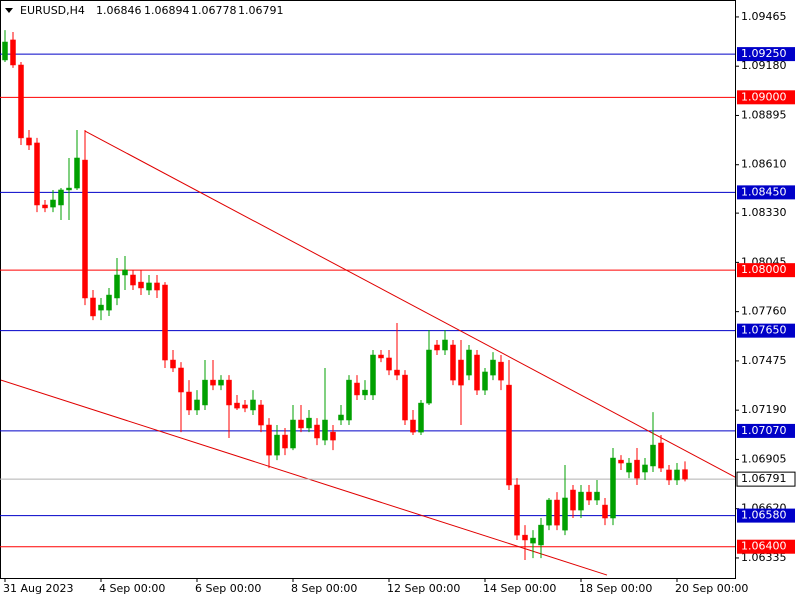  Describe the element at coordinates (764, 212) in the screenshot. I see `y-tick-label: 1.08330` at that location.